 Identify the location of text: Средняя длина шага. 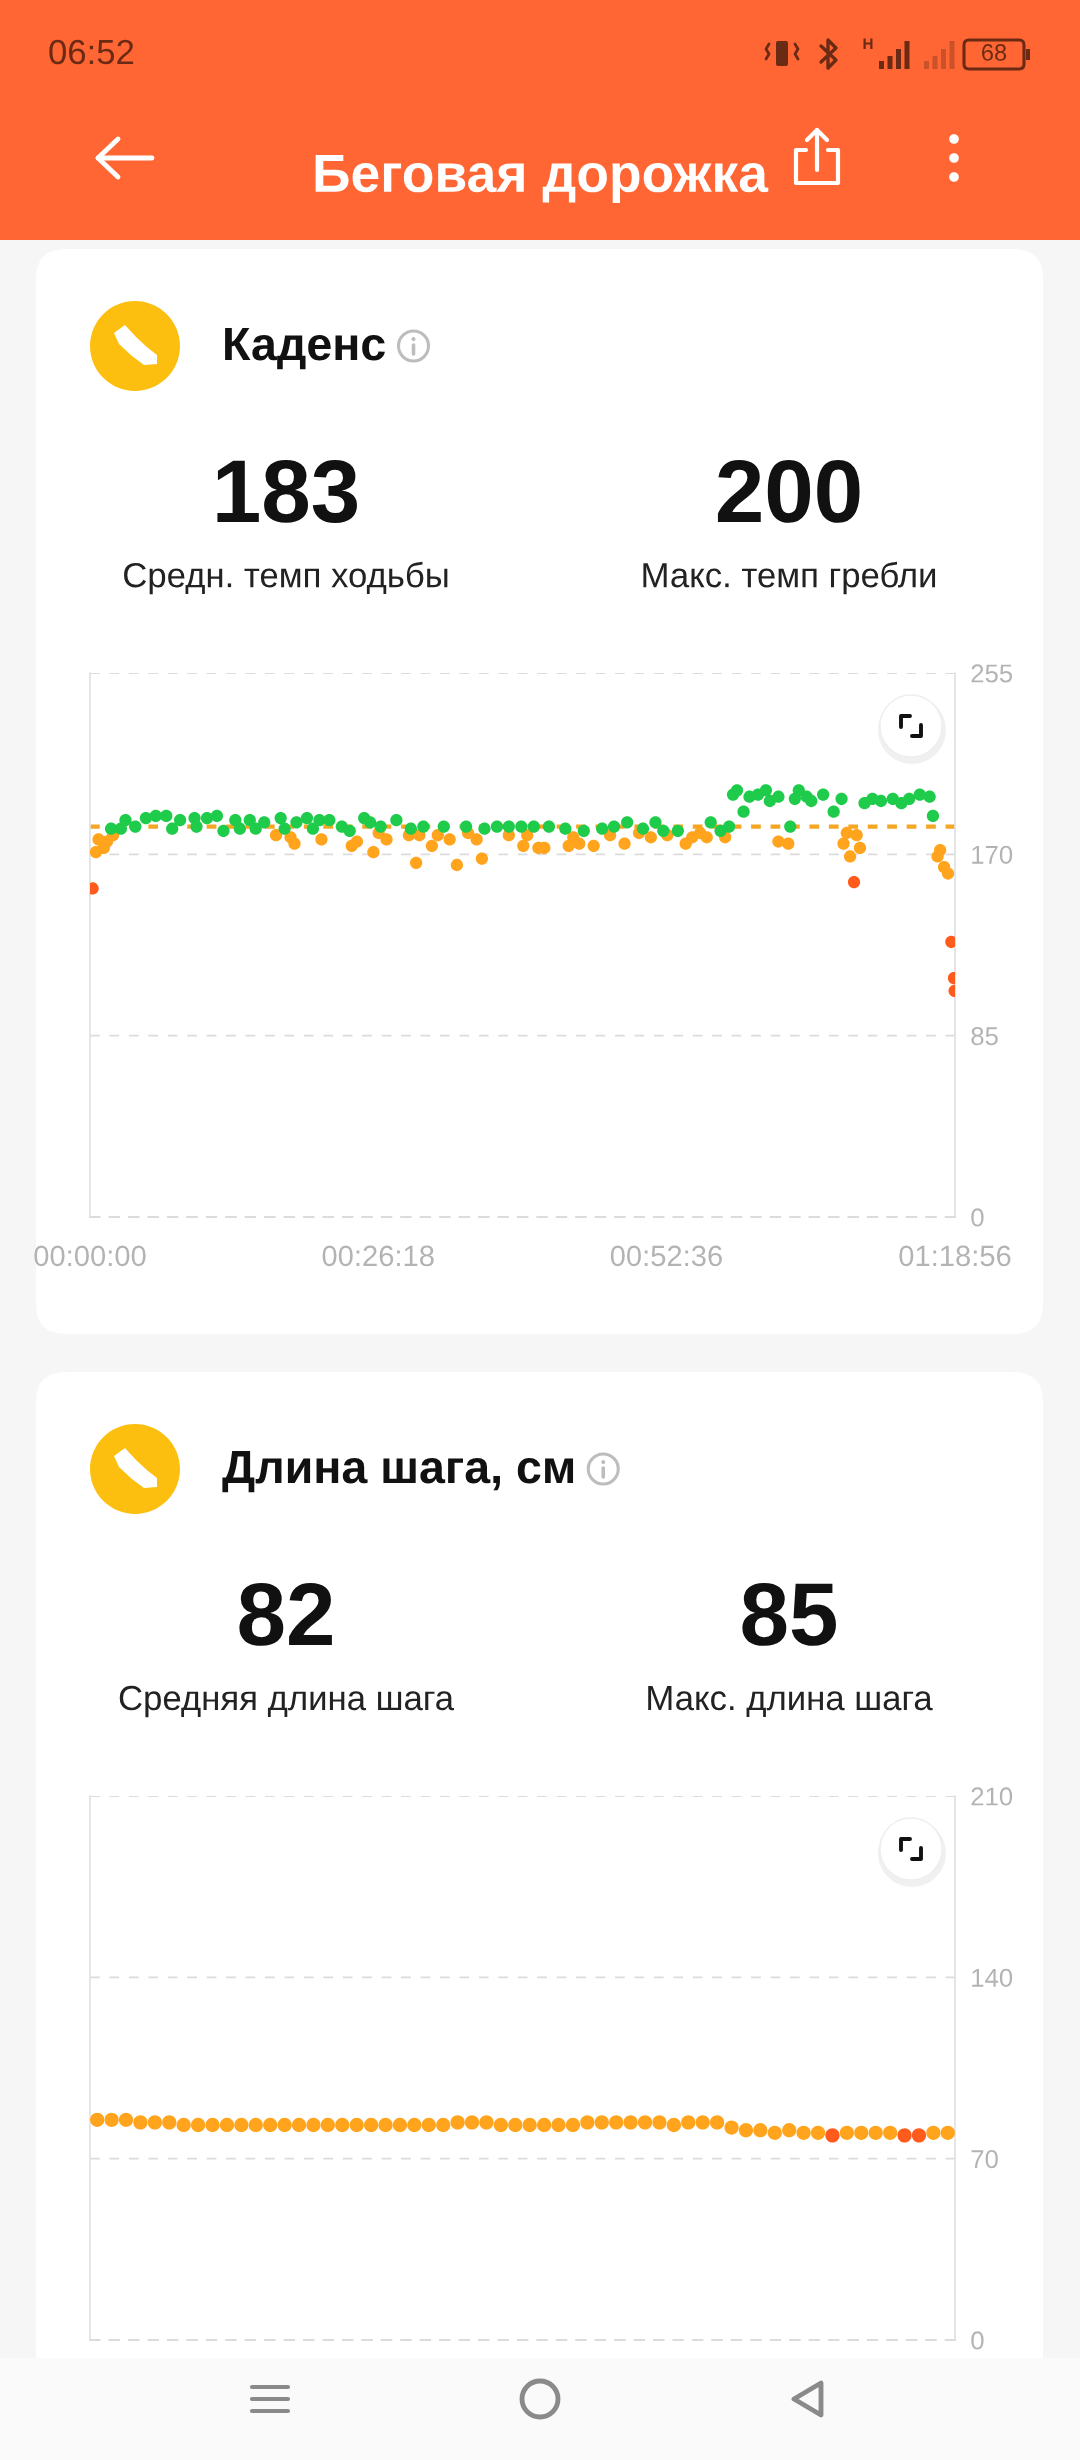
(287, 1701).